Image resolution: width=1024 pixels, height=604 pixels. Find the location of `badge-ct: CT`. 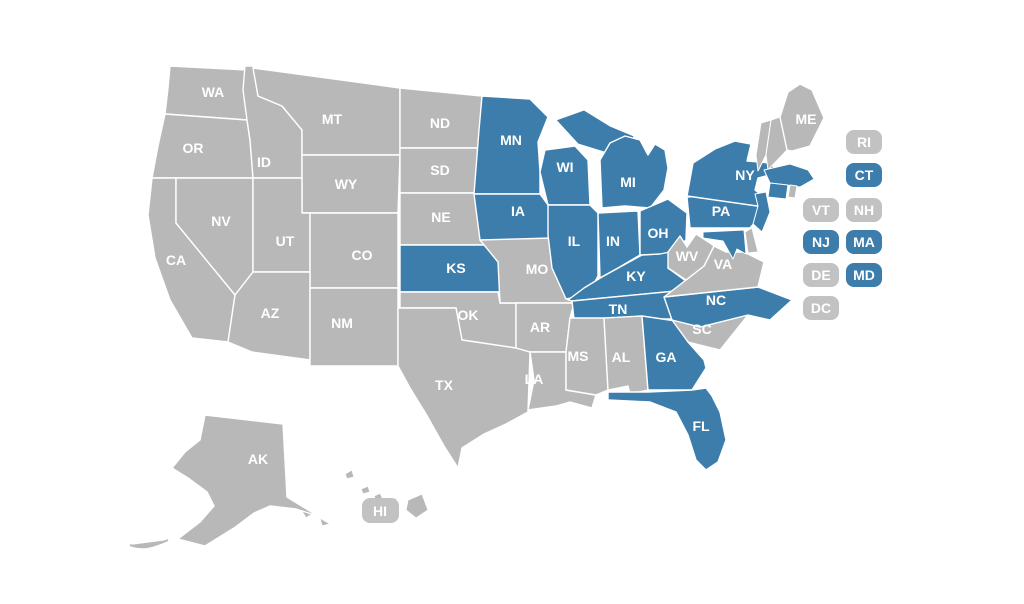

badge-ct: CT is located at coordinates (864, 175).